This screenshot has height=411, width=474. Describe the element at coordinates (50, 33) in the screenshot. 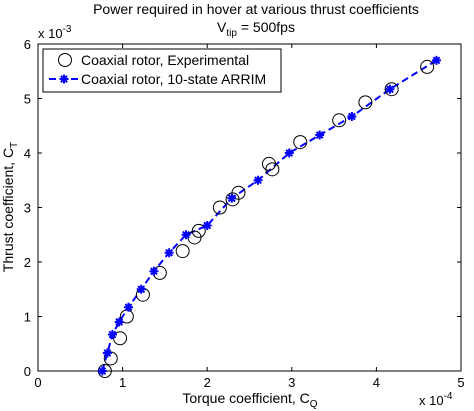

I see `y-multiplier-base: x 10` at that location.